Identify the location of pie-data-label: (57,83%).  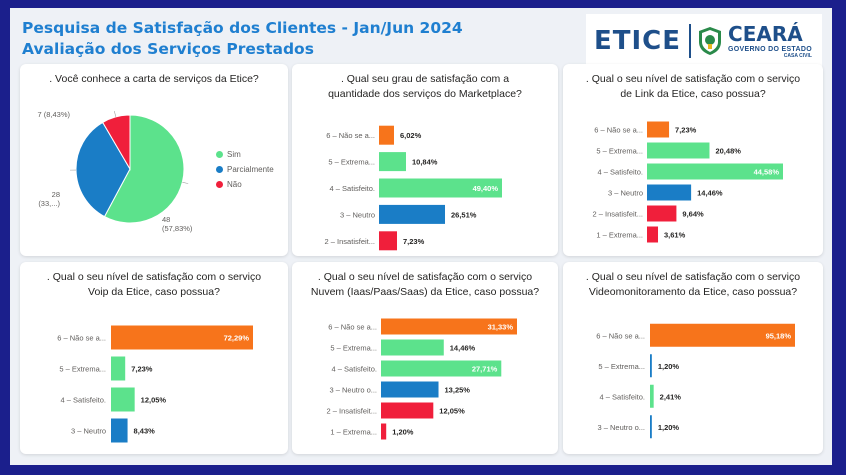
(177, 228).